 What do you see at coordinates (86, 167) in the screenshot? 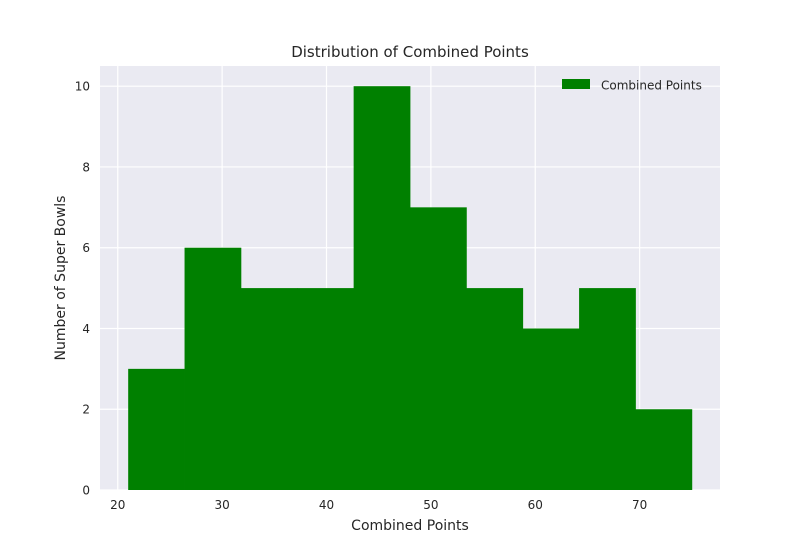
I see `y-tick-label: 8` at bounding box center [86, 167].